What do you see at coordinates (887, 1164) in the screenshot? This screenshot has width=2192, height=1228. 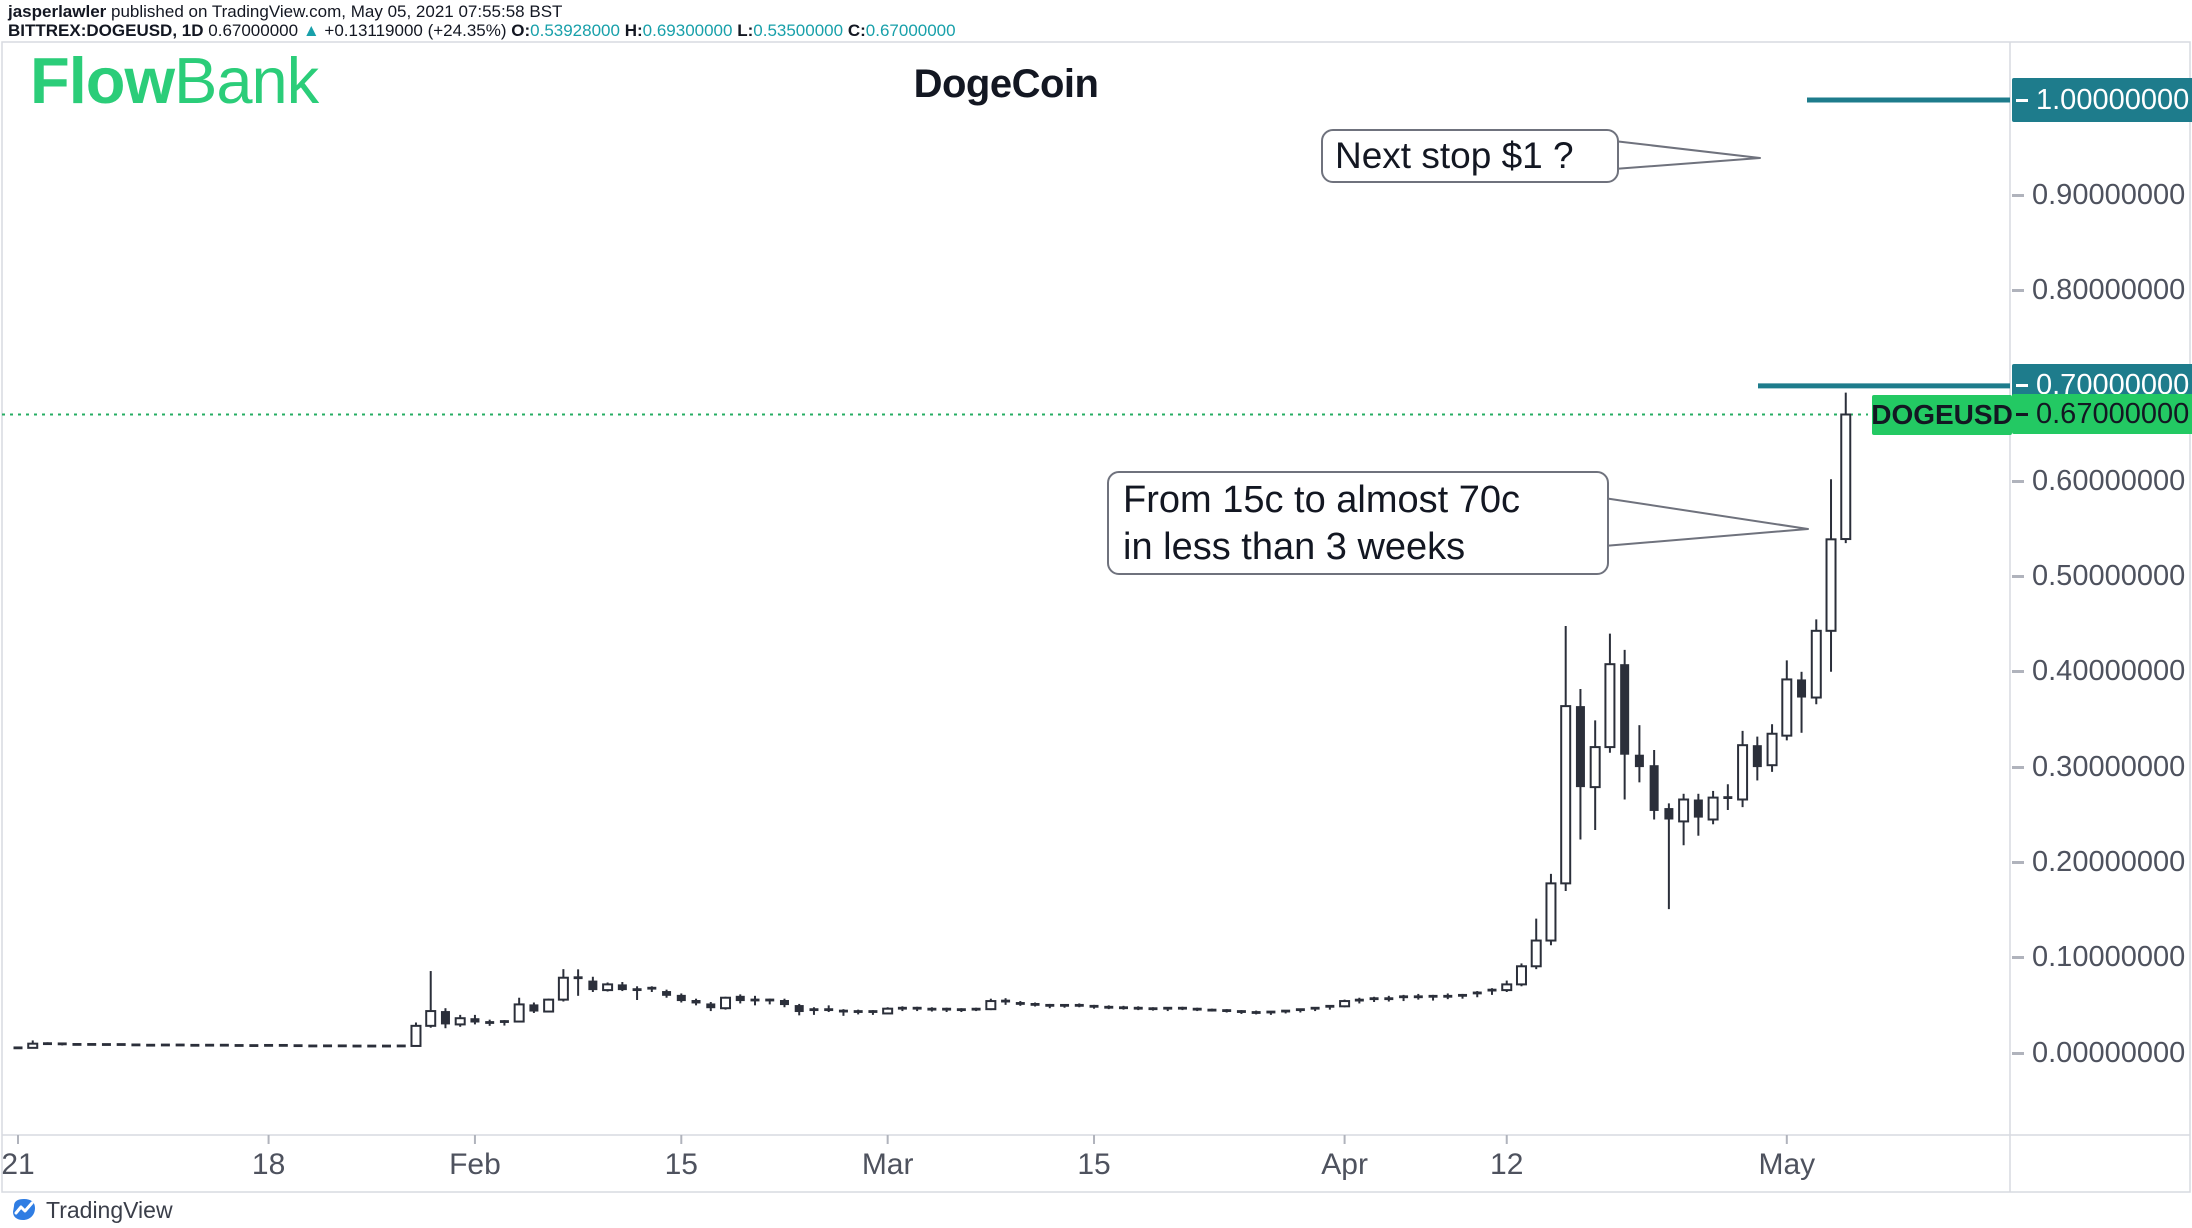 I see `time-axis-label: Mar` at bounding box center [887, 1164].